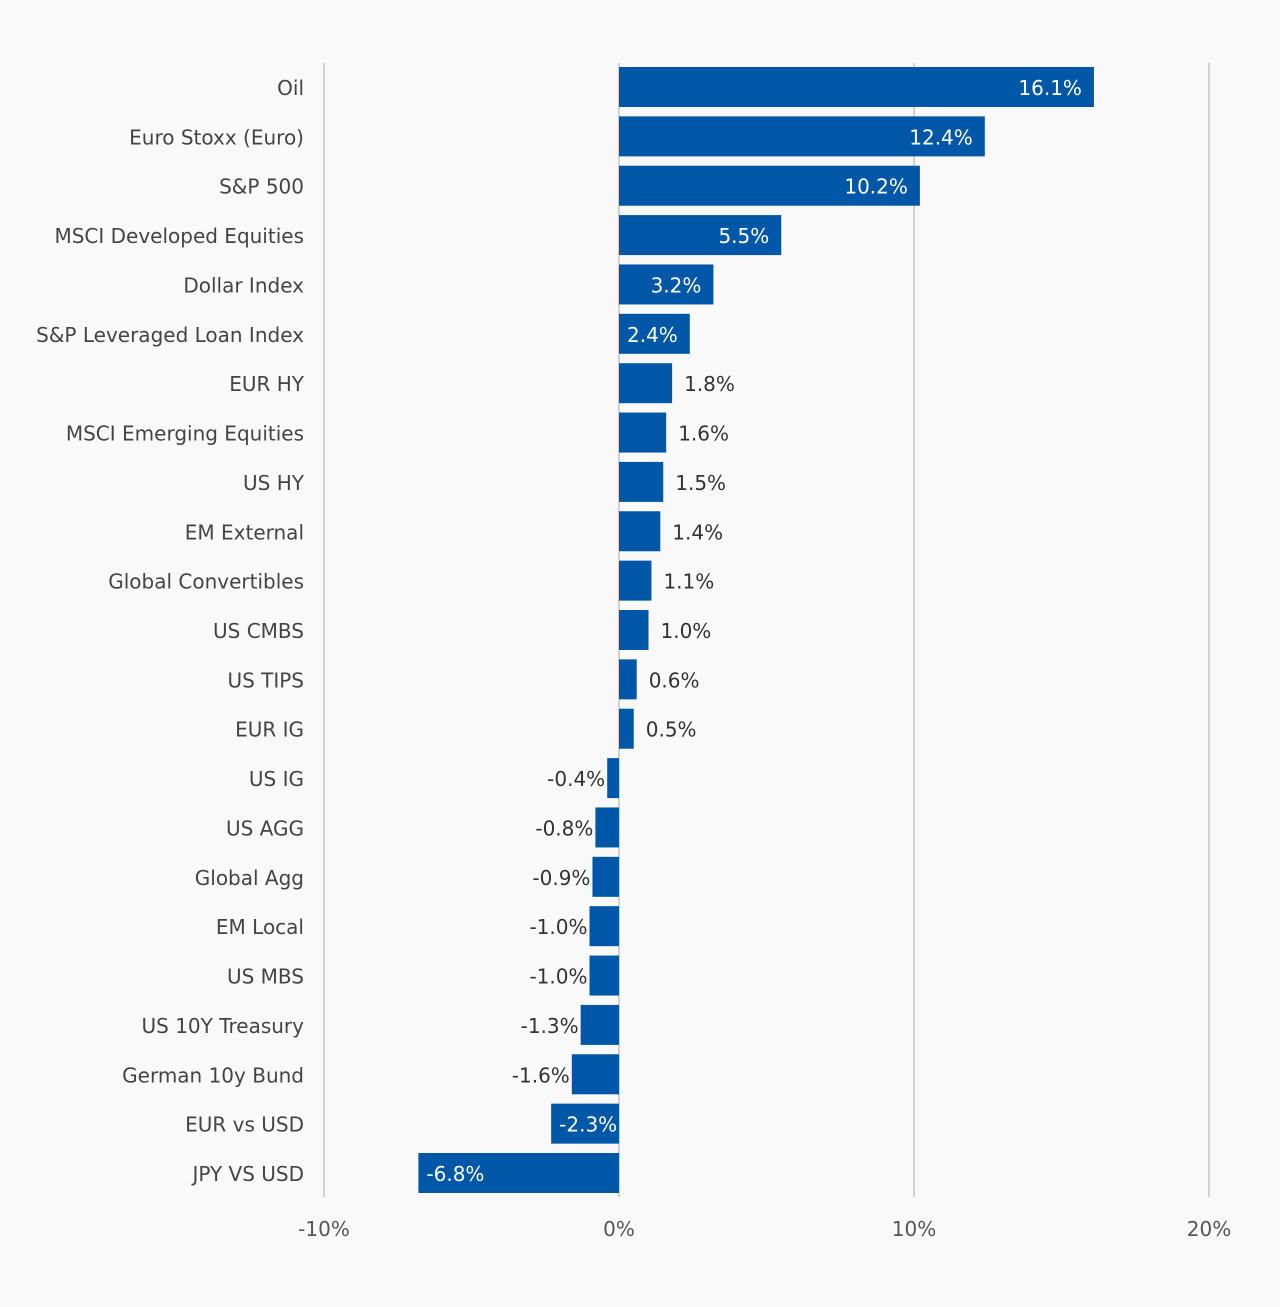  Describe the element at coordinates (541, 1075) in the screenshot. I see `data-label: -1.6%` at that location.